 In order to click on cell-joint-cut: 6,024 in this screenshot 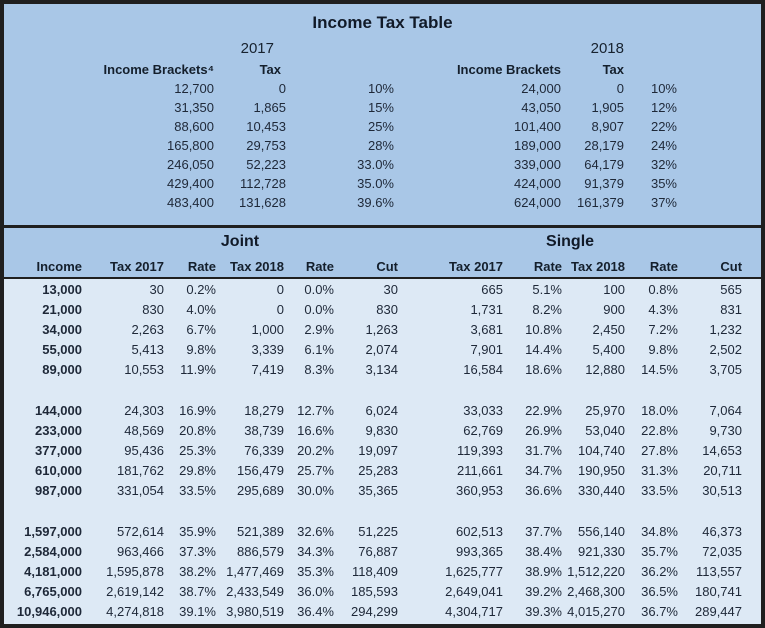, I will do `click(381, 410)`.